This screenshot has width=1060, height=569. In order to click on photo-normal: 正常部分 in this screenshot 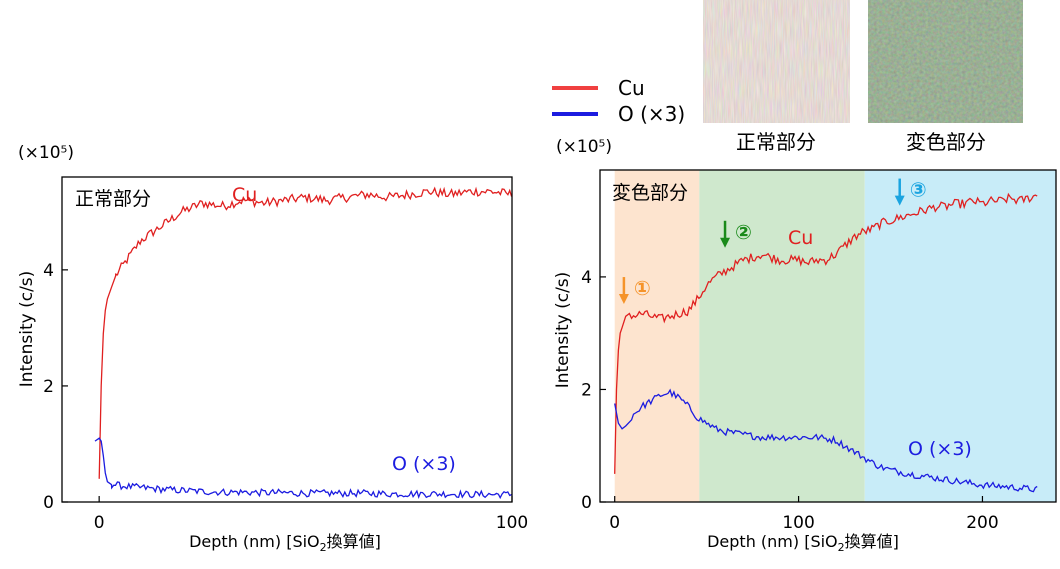, I will do `click(776, 77)`.